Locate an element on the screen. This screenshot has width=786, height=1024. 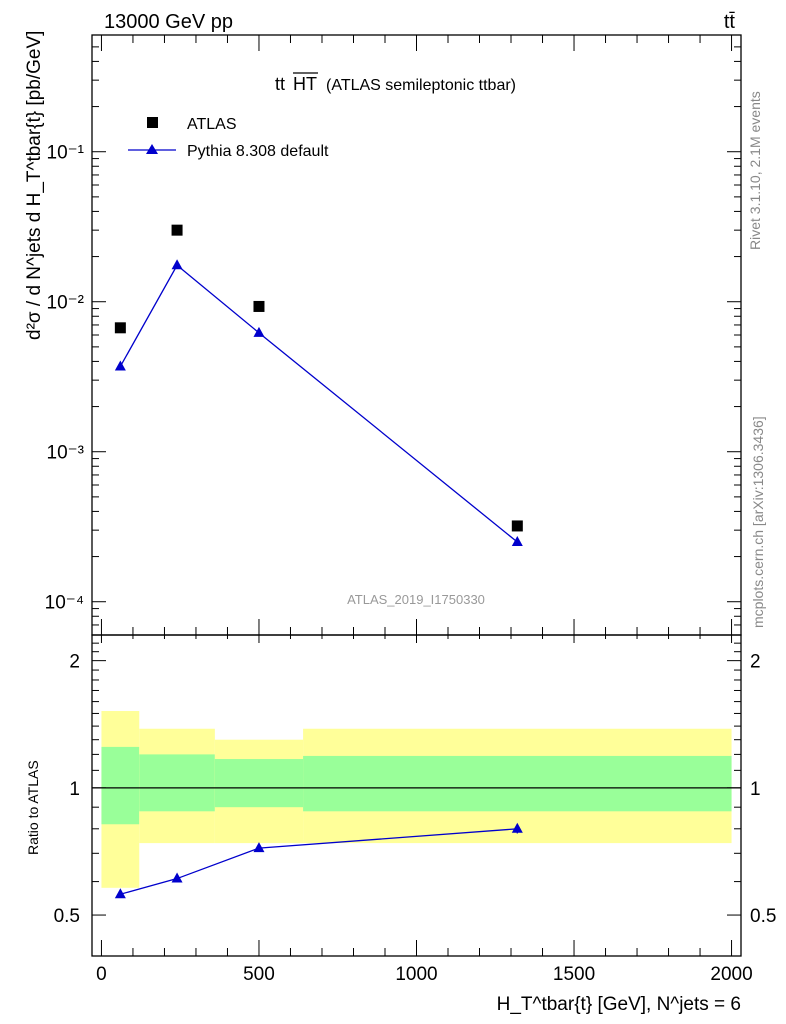
x-tick-label: 2000 is located at coordinates (731, 974).